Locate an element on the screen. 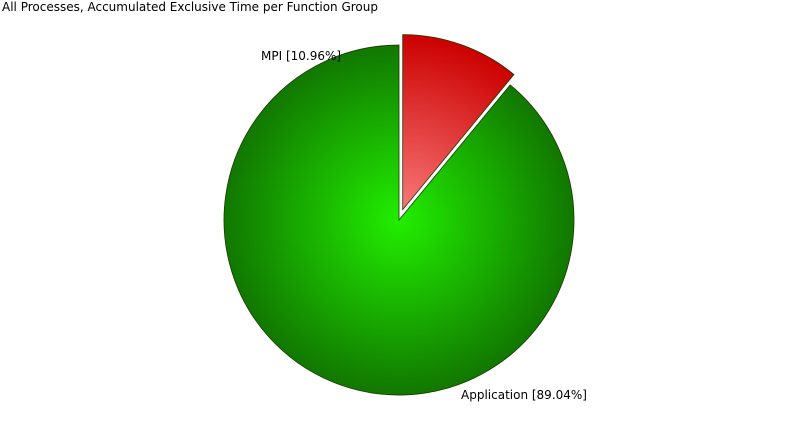  slice-label-application: Application [89.04%] is located at coordinates (524, 395).